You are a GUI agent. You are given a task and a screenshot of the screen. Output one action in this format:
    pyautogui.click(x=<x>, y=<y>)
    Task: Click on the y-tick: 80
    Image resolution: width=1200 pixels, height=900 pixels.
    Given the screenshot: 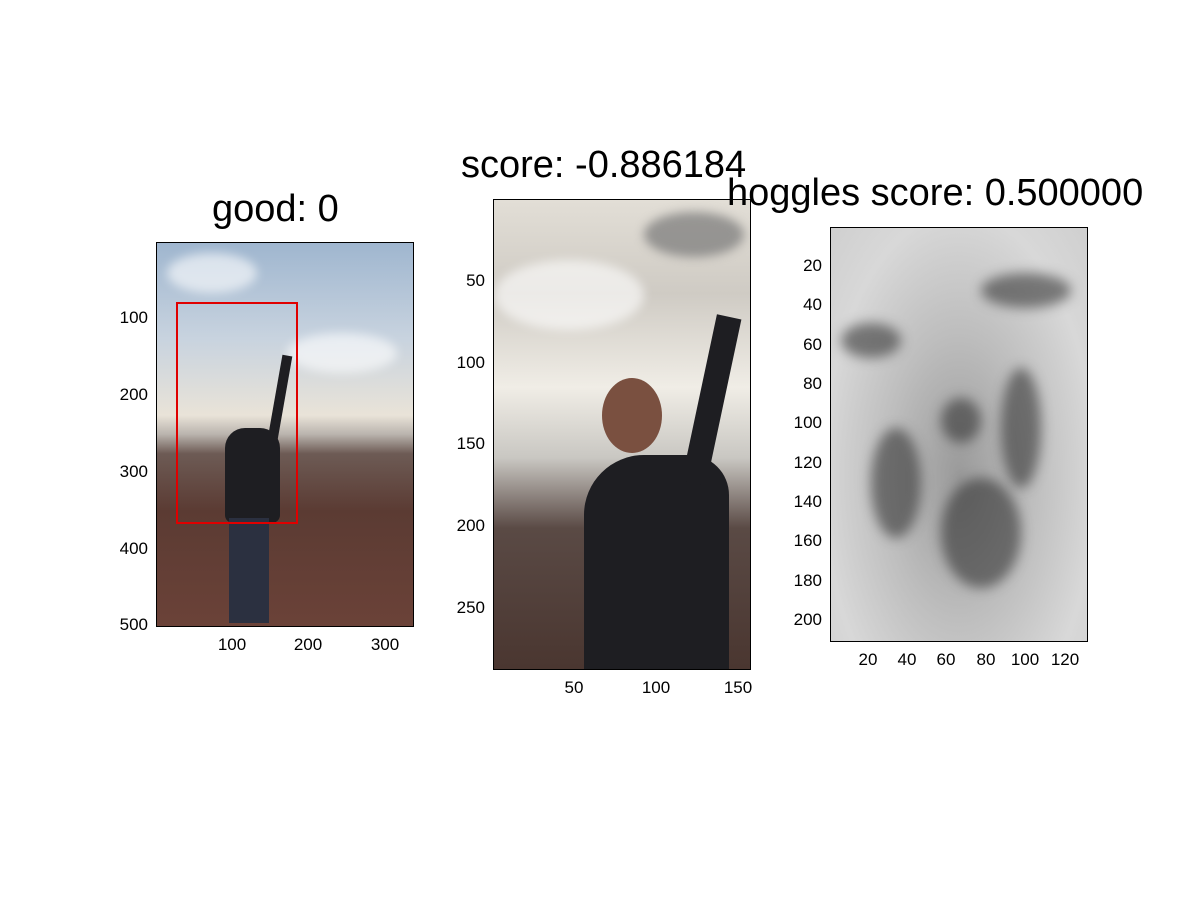 What is the action you would take?
    pyautogui.click(x=792, y=383)
    